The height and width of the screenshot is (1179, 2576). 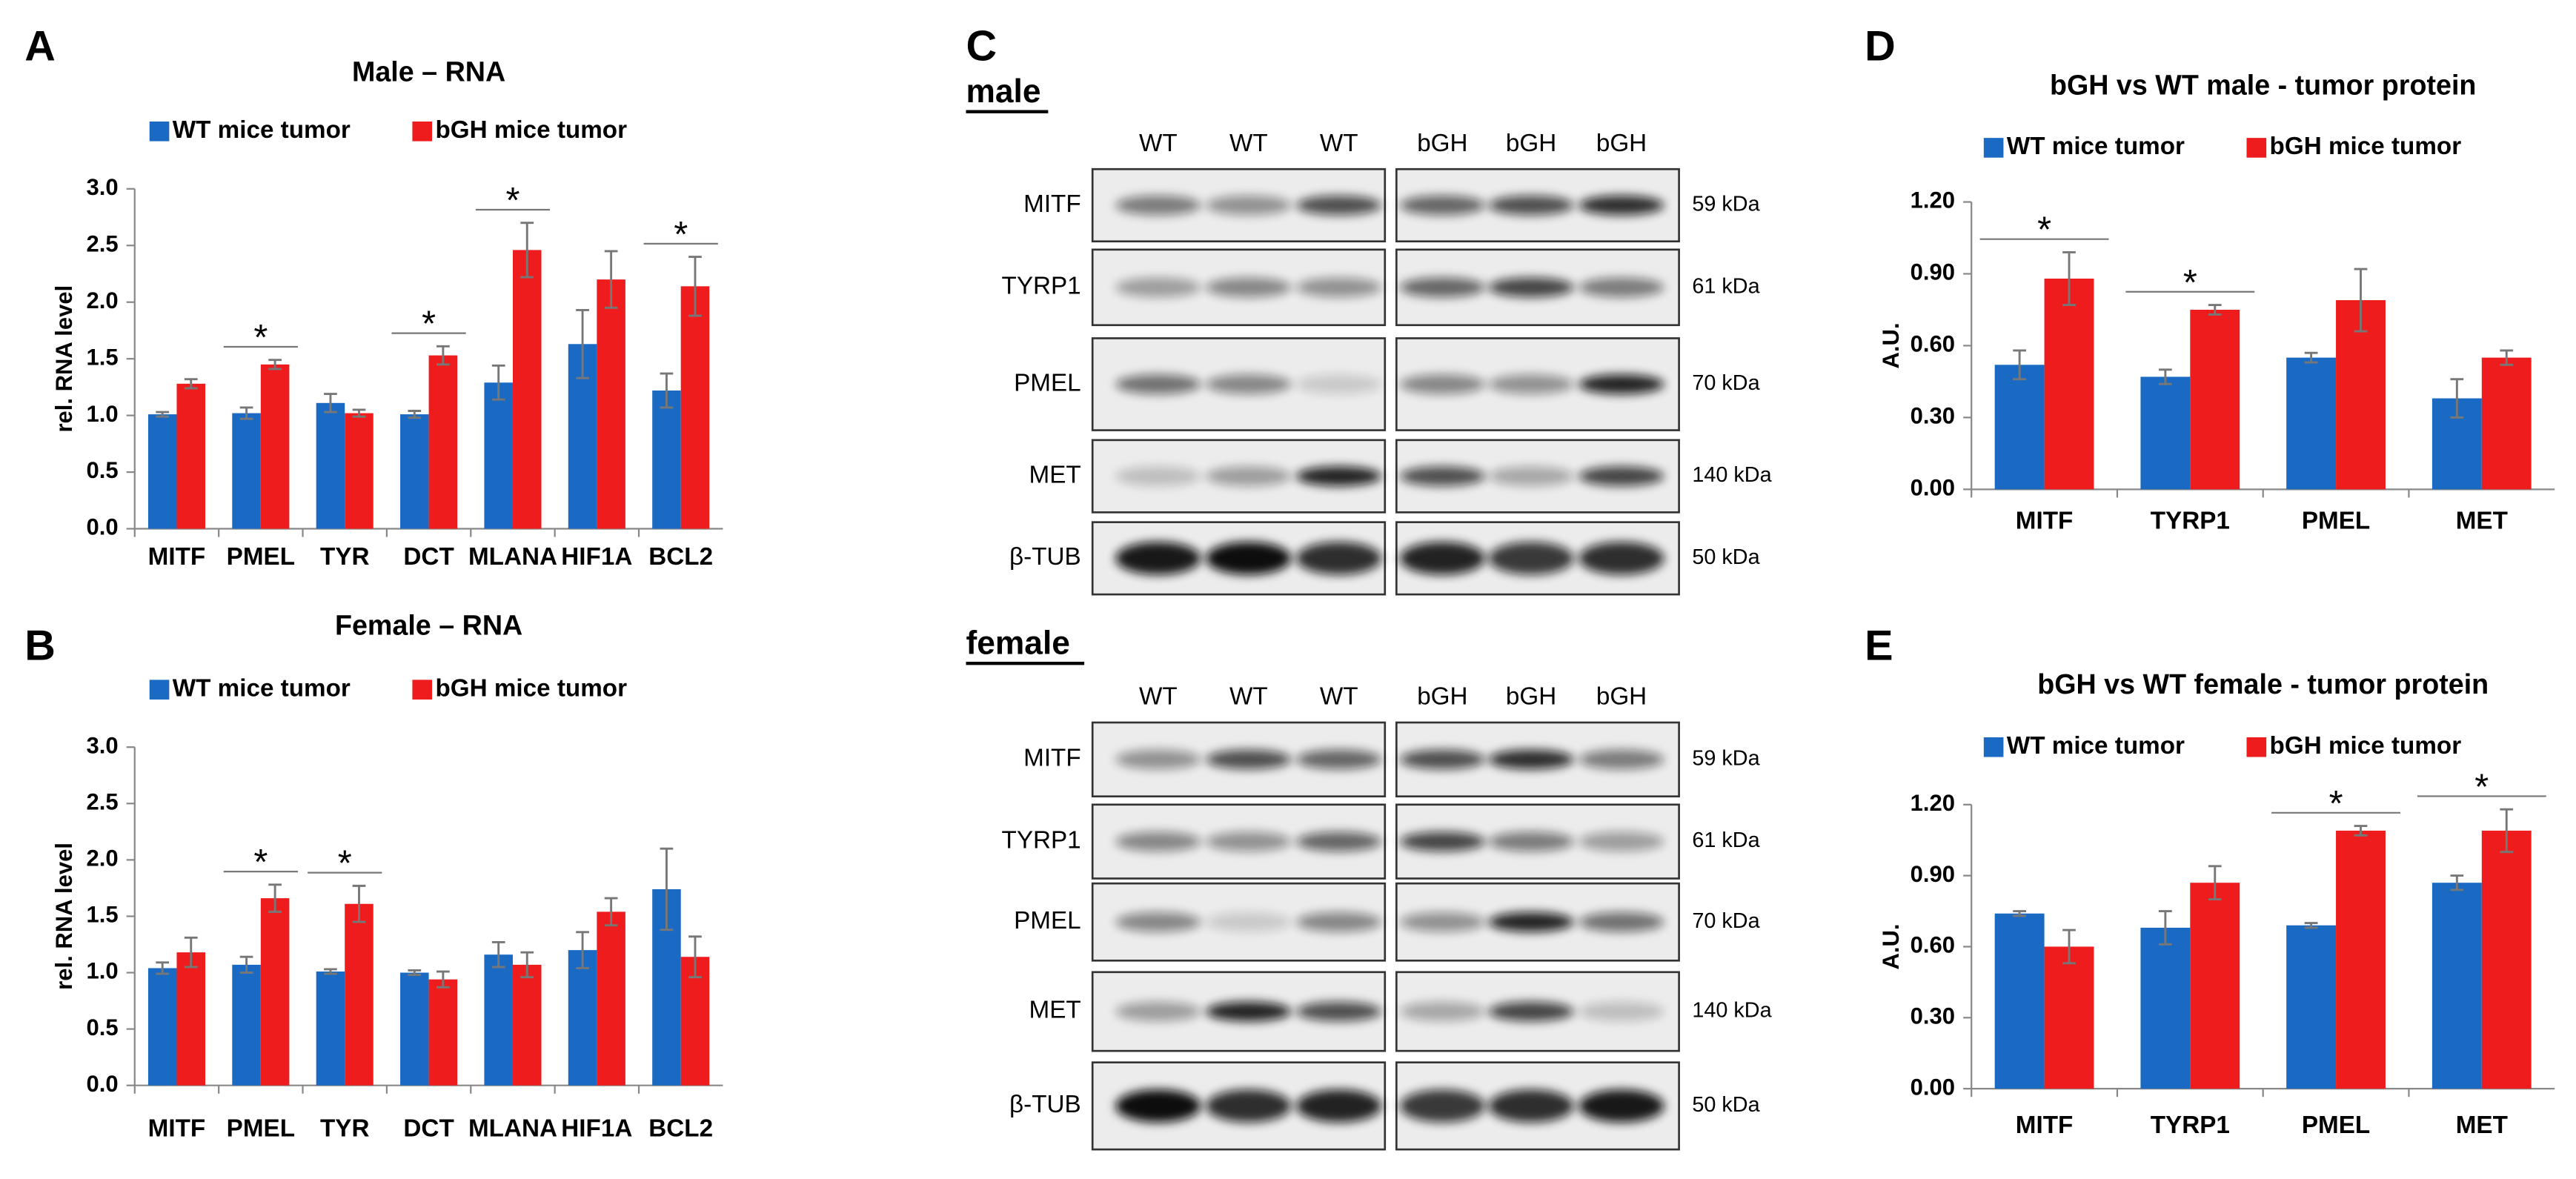 What do you see at coordinates (596, 1128) in the screenshot?
I see `x-tick-label: HIF1A` at bounding box center [596, 1128].